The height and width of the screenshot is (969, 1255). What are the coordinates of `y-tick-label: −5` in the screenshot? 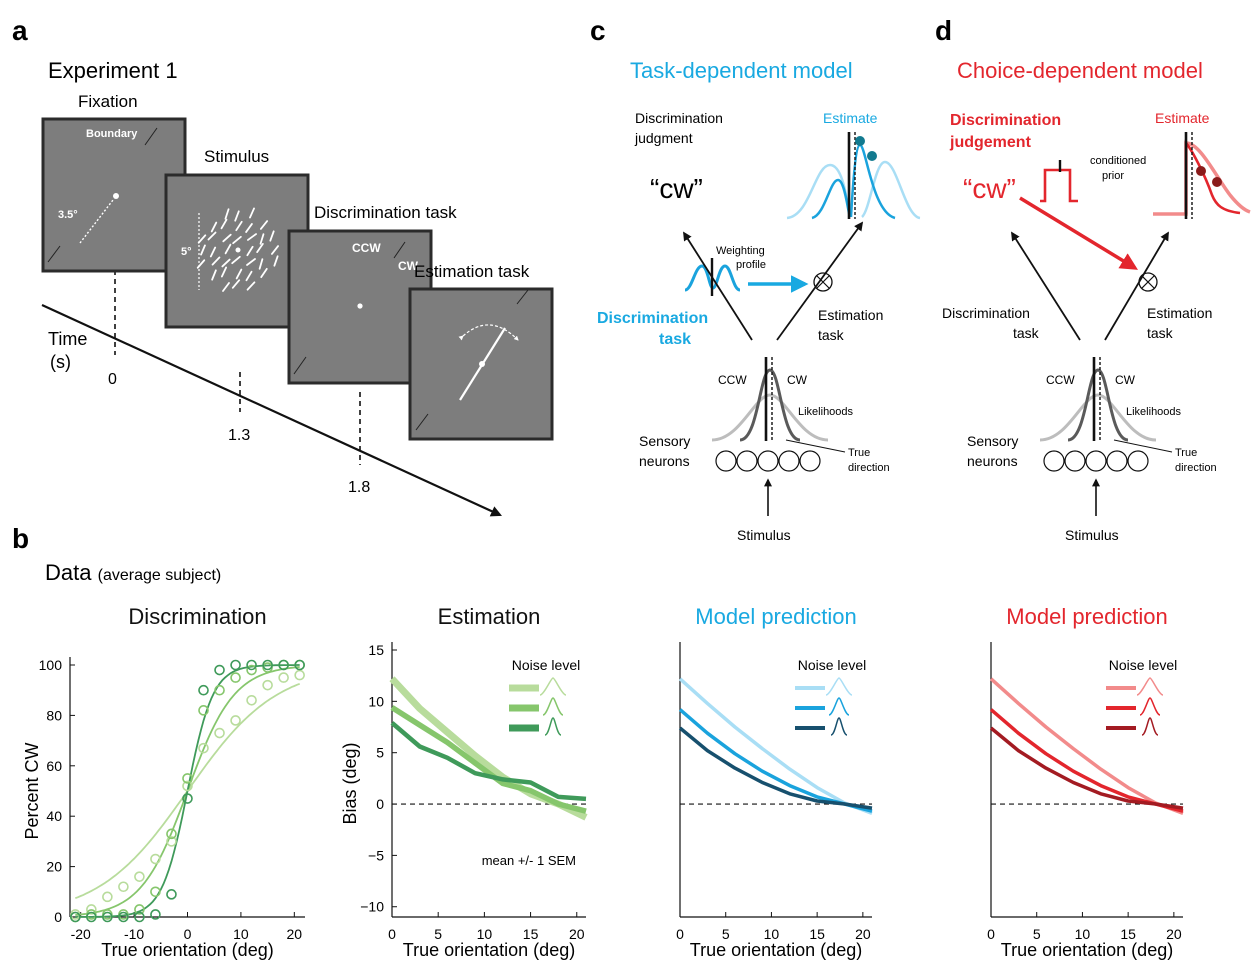 It's located at (376, 855).